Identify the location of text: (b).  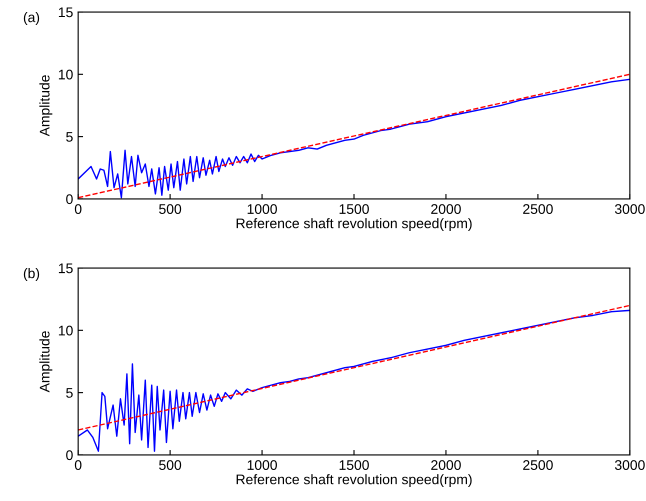
(32, 274).